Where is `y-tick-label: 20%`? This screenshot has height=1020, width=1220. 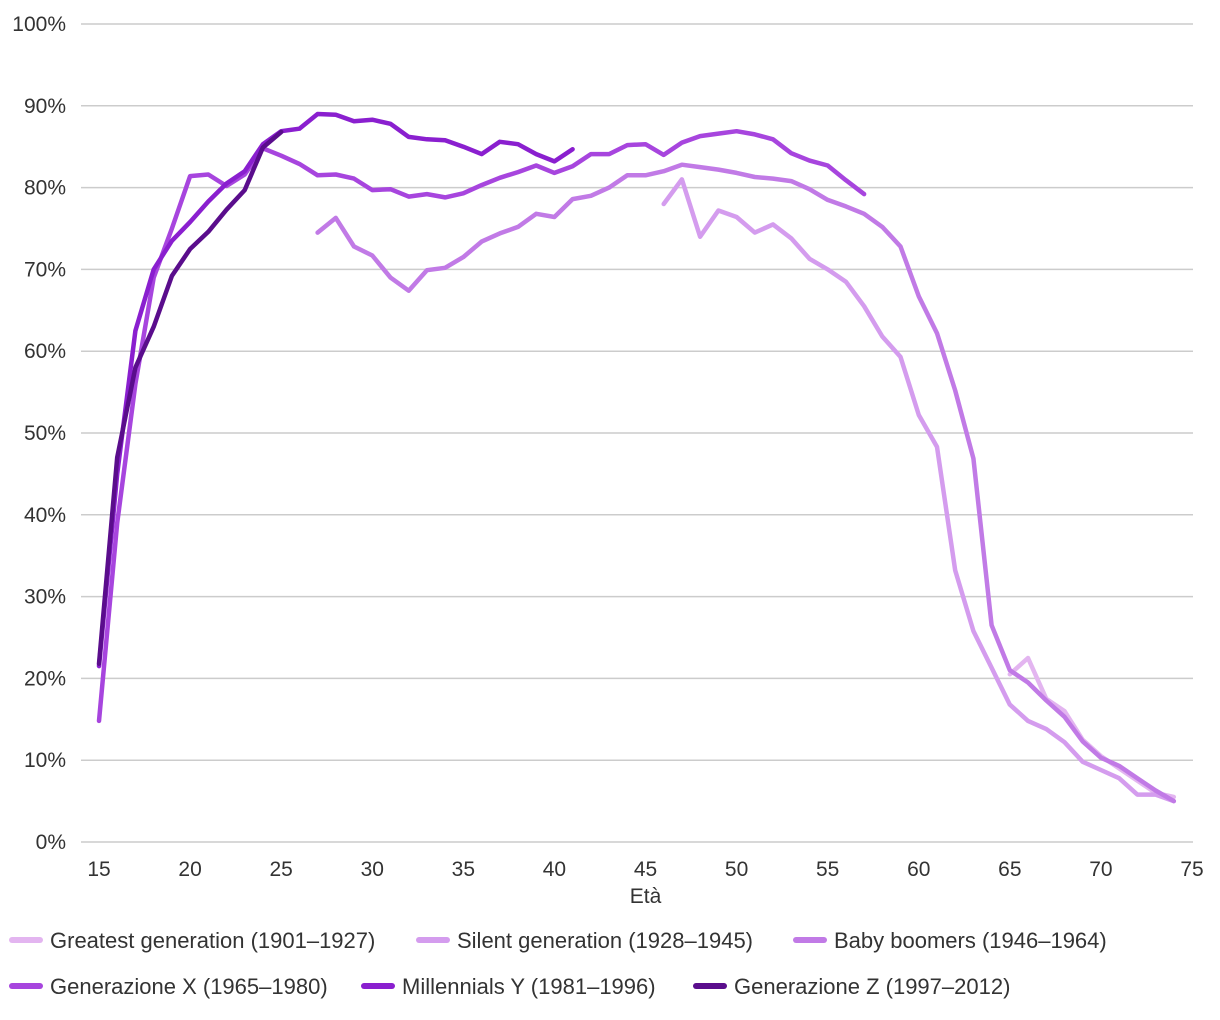
y-tick-label: 20% is located at coordinates (45, 678).